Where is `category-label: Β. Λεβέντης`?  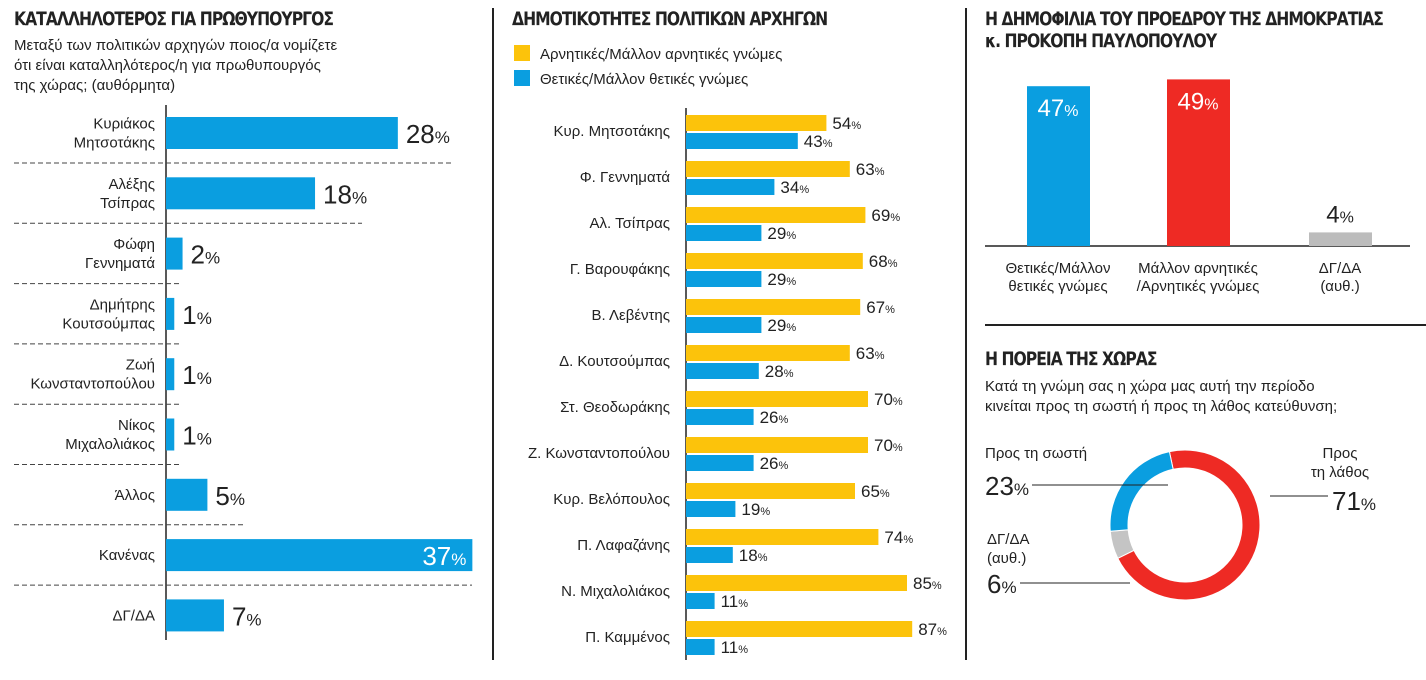 category-label: Β. Λεβέντης is located at coordinates (630, 315).